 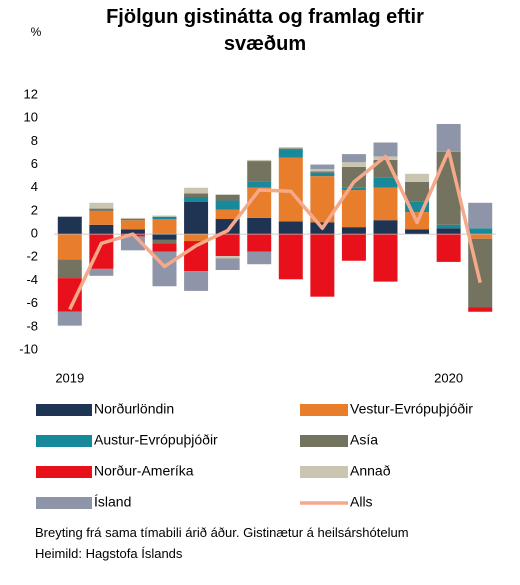 I want to click on legend-label: Norðurlöndin, so click(x=134, y=409).